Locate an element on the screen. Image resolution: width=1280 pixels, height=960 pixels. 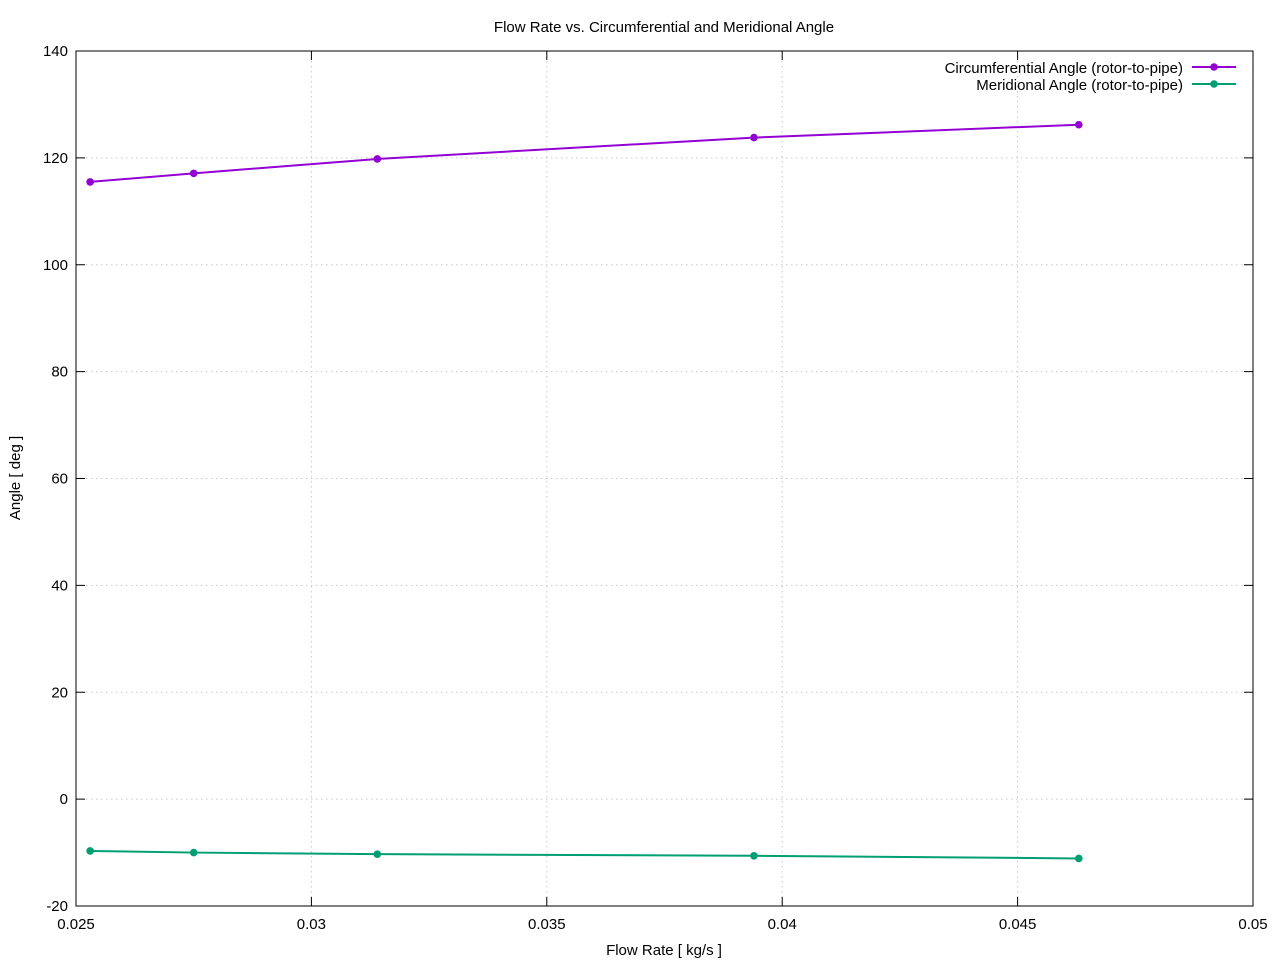
legend-swatch-marker-circumferential is located at coordinates (1214, 67).